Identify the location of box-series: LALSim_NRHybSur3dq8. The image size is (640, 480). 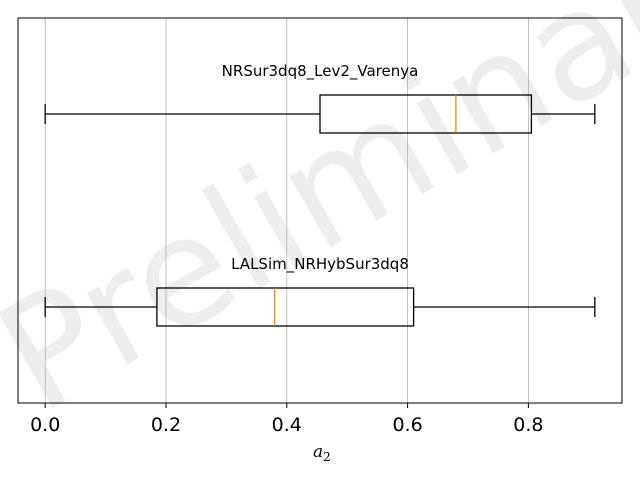
(320, 291).